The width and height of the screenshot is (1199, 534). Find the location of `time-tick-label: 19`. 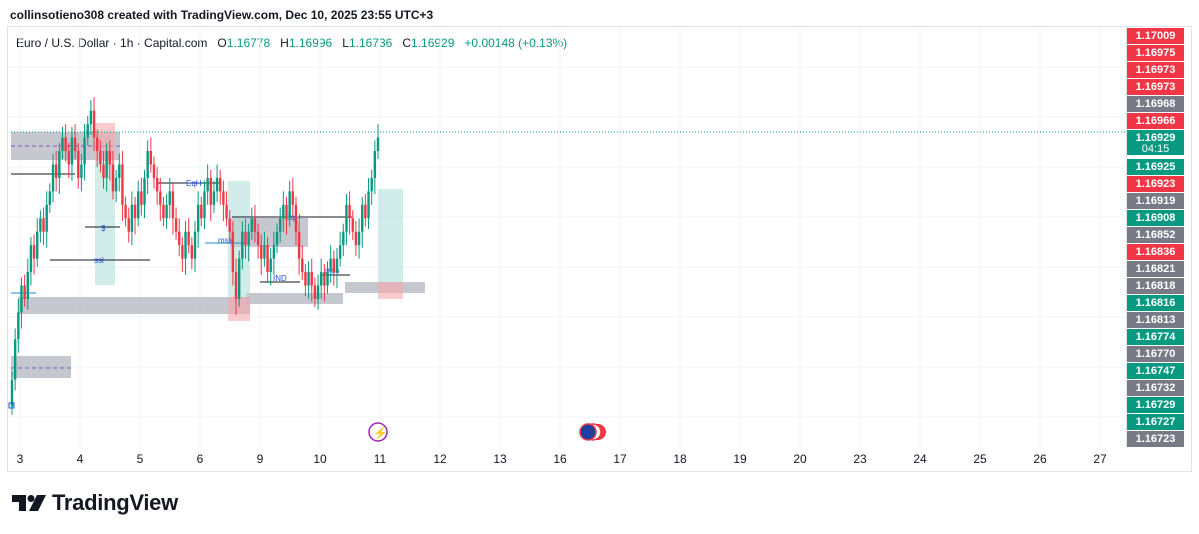

time-tick-label: 19 is located at coordinates (740, 459).